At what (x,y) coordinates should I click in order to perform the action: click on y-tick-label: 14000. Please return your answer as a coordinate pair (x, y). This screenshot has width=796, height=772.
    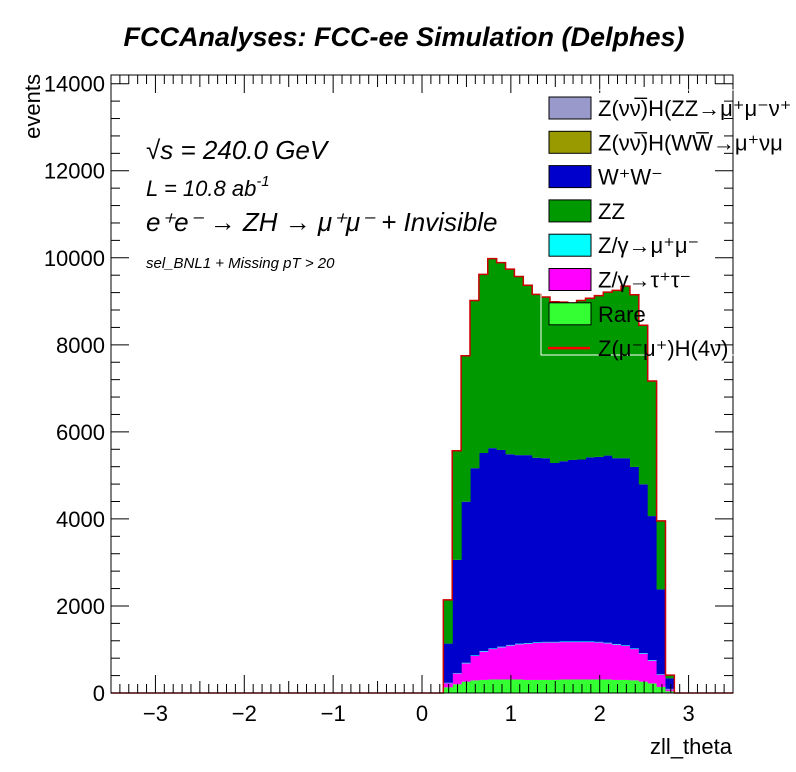
    Looking at the image, I should click on (74, 84).